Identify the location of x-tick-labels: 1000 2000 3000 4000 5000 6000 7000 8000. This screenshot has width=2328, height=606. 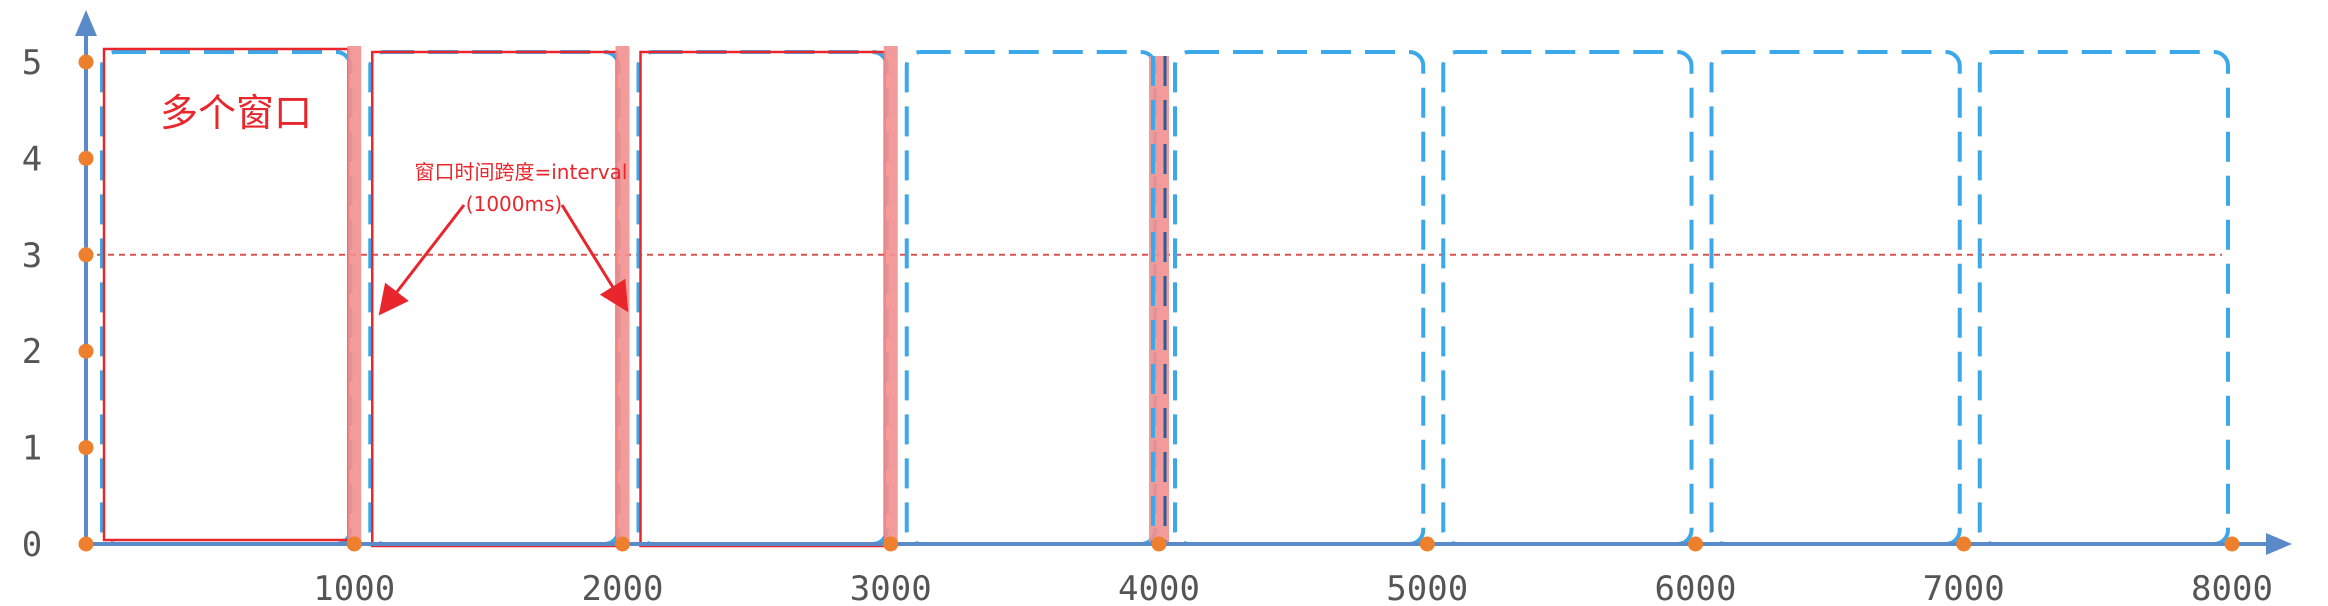
(1293, 587).